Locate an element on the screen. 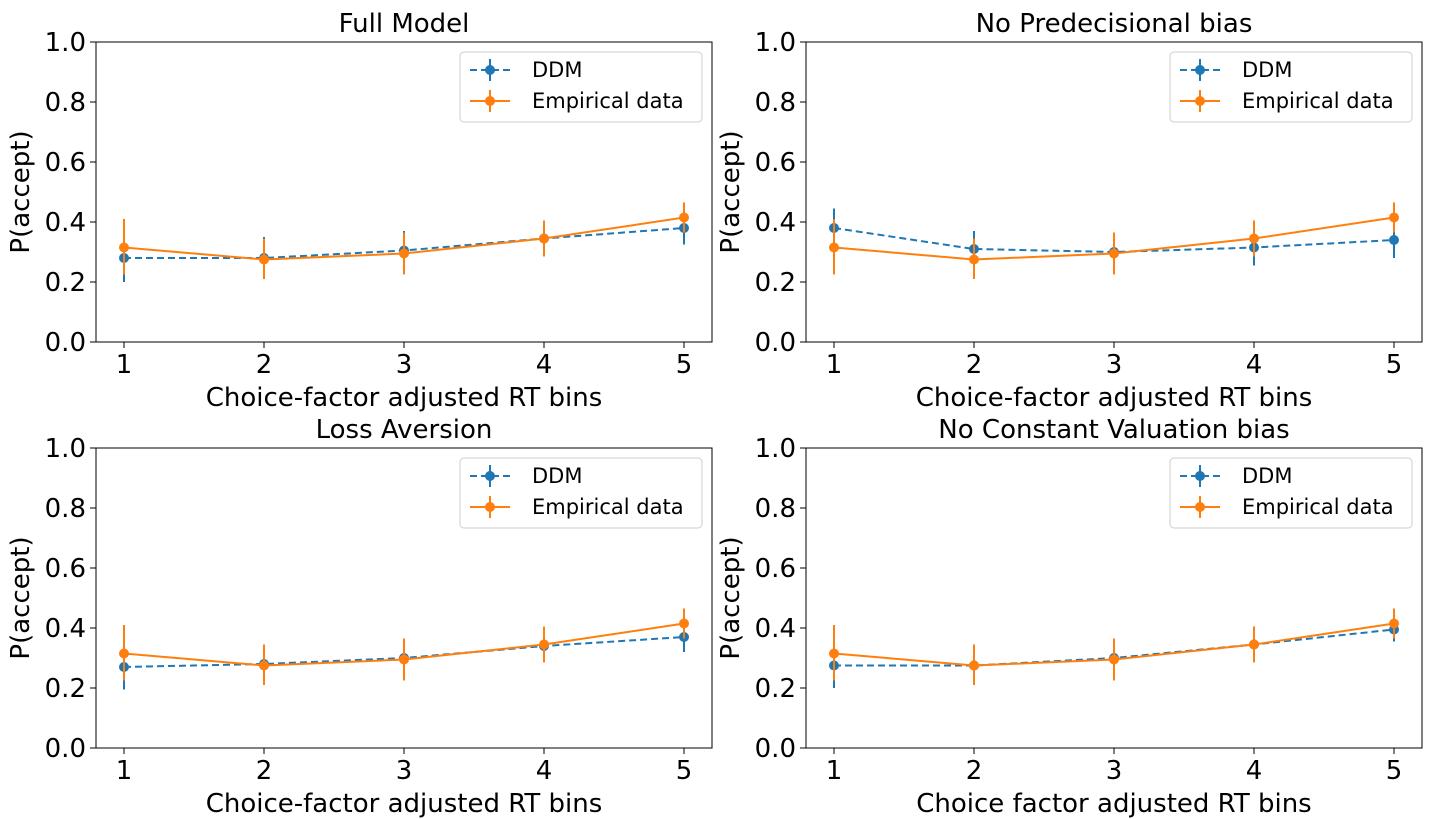 The height and width of the screenshot is (819, 1440). chart-title: Loss Aversion is located at coordinates (404, 430).